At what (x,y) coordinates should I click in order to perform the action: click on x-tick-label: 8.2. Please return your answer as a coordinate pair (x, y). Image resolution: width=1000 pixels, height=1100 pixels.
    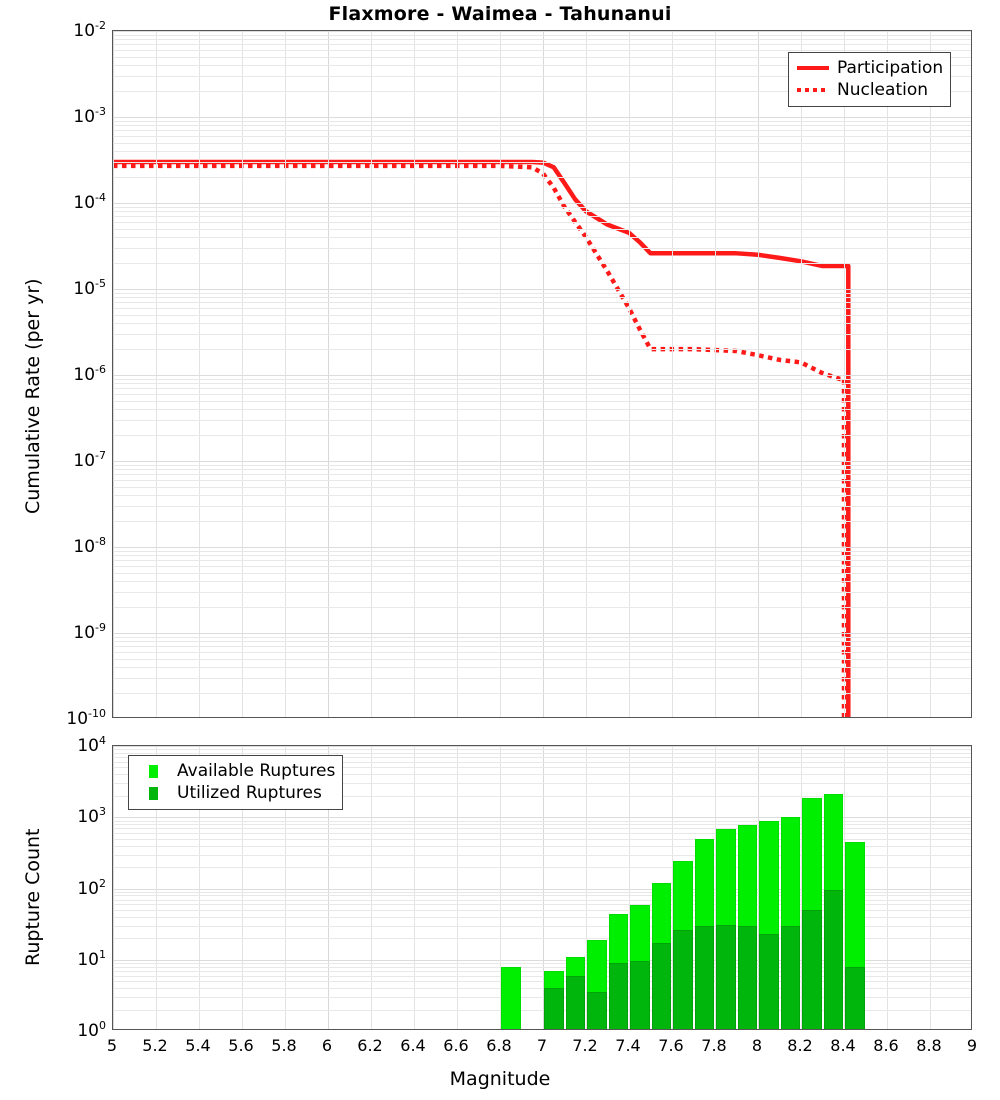
    Looking at the image, I should click on (800, 1045).